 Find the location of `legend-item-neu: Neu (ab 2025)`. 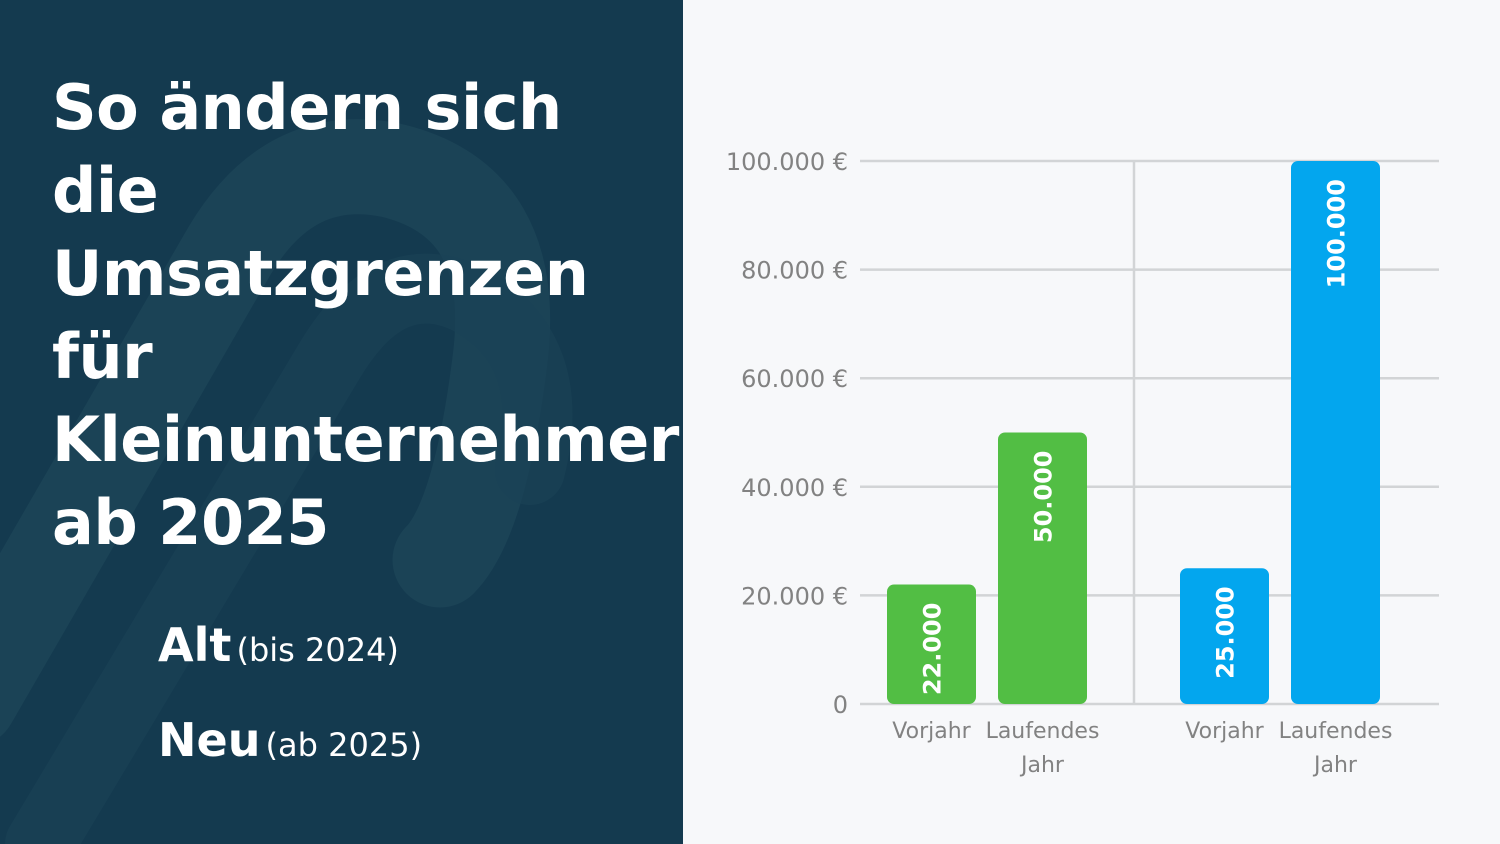

legend-item-neu: Neu (ab 2025) is located at coordinates (290, 740).